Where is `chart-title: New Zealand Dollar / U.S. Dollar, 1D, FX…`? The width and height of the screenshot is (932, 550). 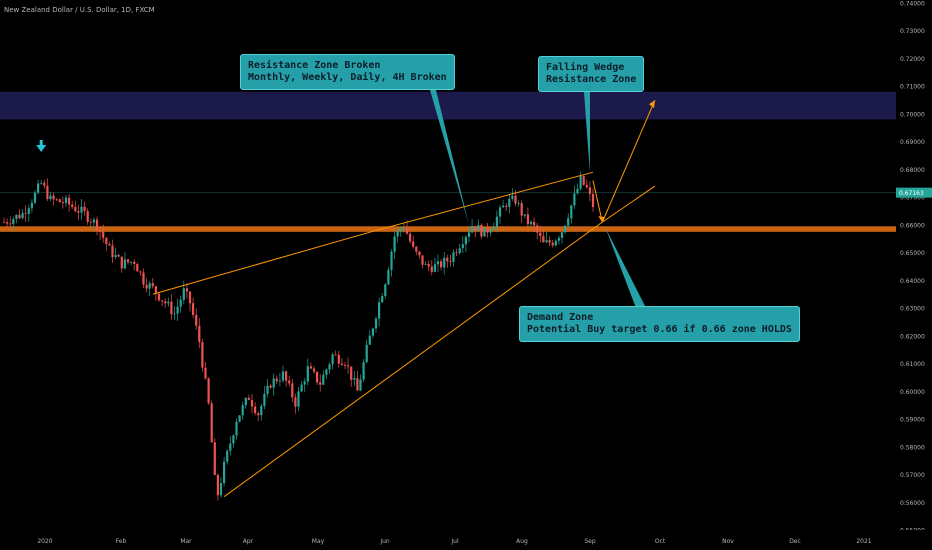
chart-title: New Zealand Dollar / U.S. Dollar, 1D, FX… is located at coordinates (79, 10).